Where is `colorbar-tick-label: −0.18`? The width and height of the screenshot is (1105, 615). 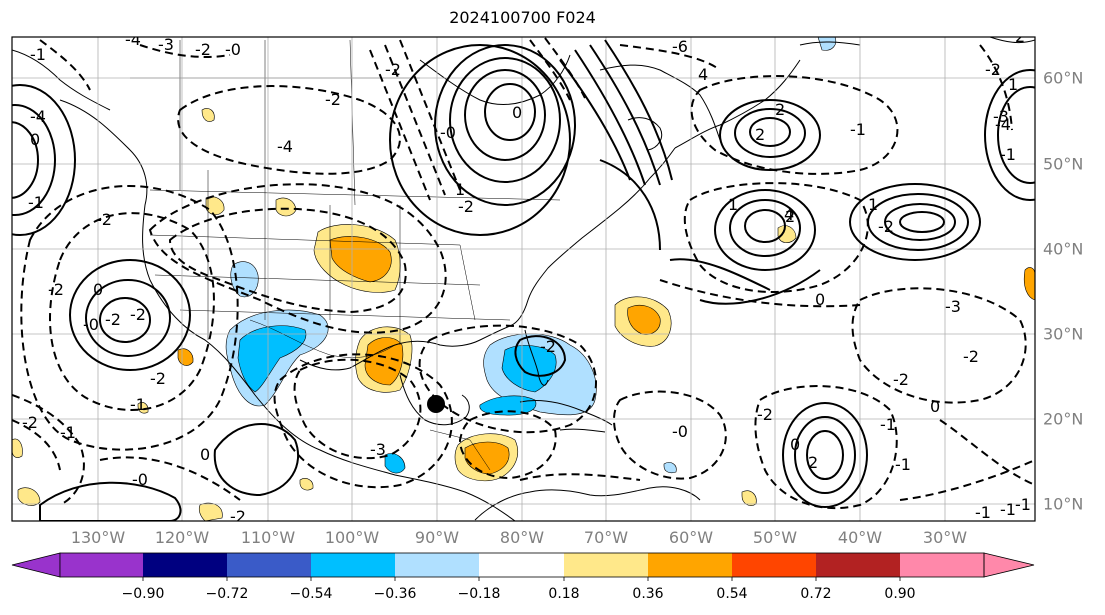 colorbar-tick-label: −0.18 is located at coordinates (479, 594).